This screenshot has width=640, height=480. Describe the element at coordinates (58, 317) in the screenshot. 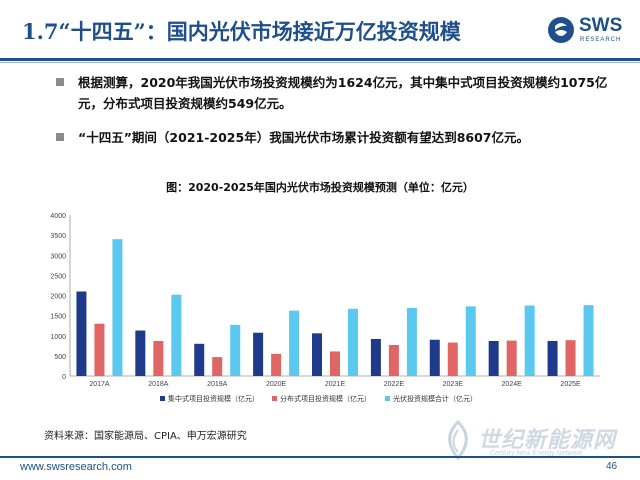

I see `y-tick-label: 1500` at that location.